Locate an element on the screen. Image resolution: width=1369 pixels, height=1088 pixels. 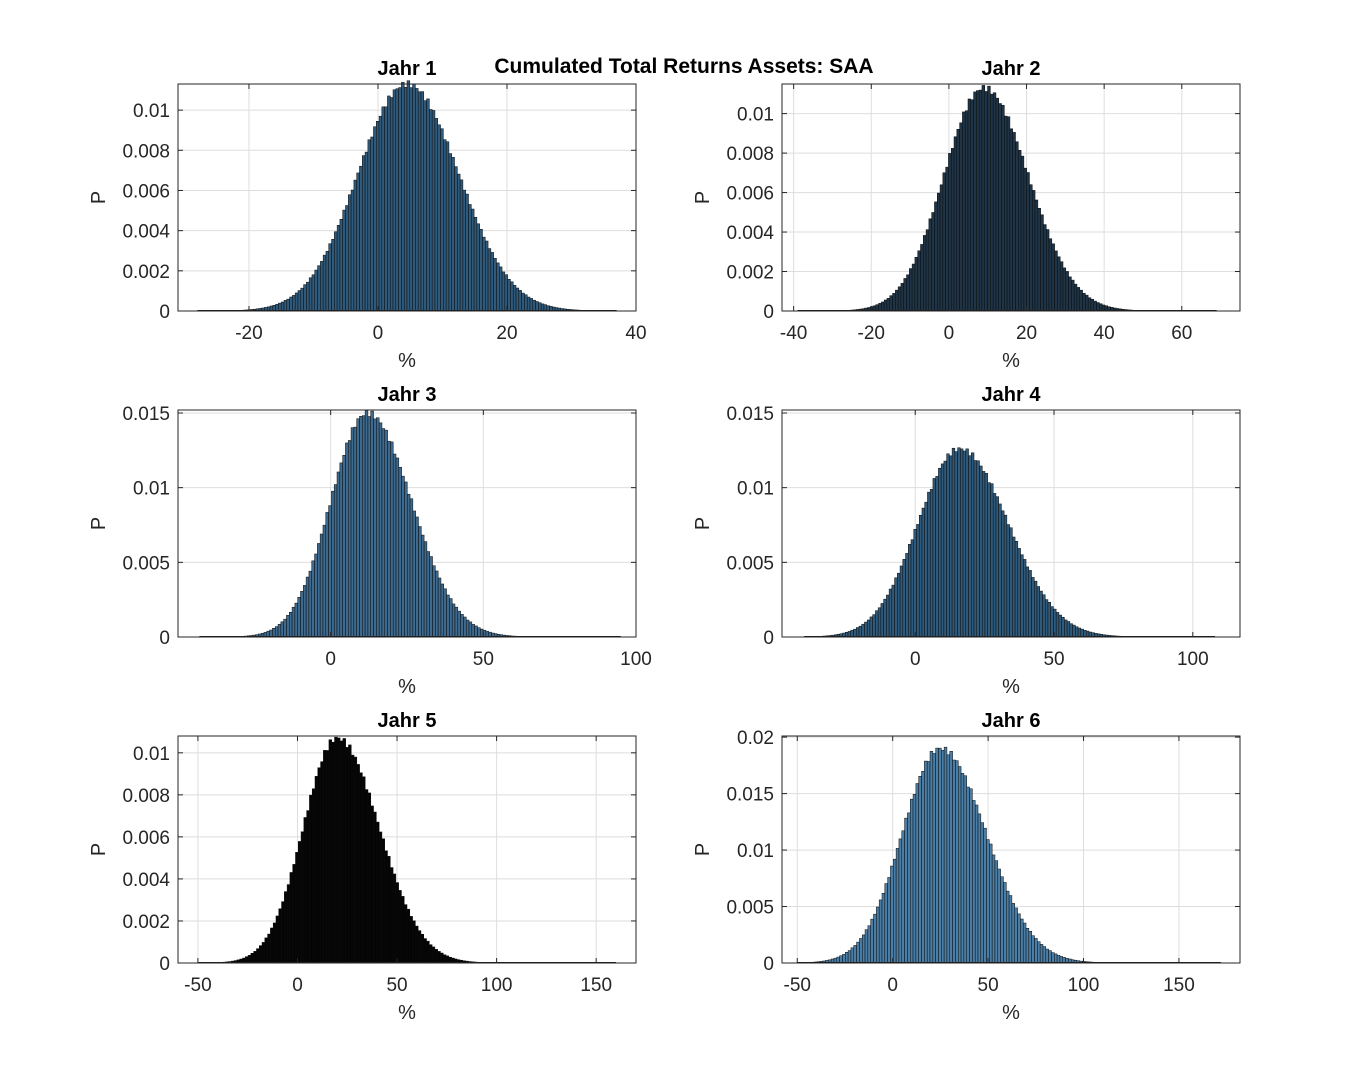
x-tick-label: -40 is located at coordinates (793, 333).